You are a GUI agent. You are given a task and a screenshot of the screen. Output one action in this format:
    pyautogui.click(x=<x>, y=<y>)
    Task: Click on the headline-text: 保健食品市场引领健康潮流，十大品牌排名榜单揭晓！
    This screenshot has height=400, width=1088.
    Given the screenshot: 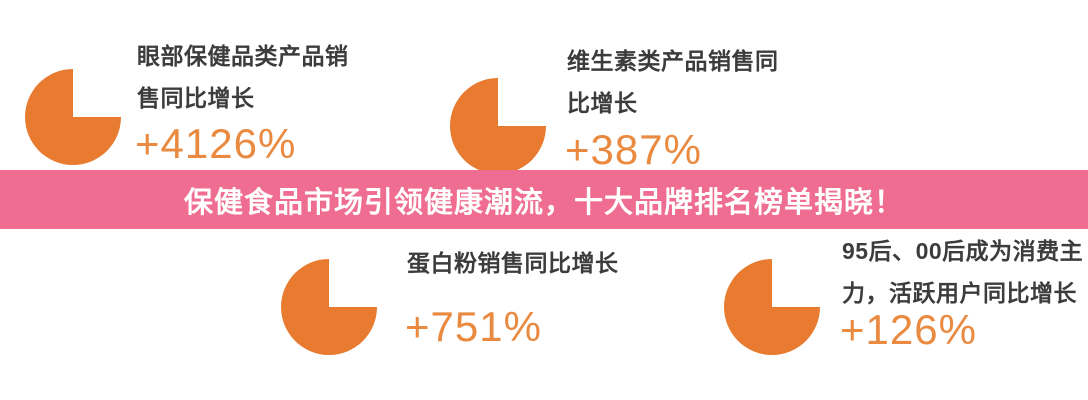 What is the action you would take?
    pyautogui.click(x=543, y=202)
    